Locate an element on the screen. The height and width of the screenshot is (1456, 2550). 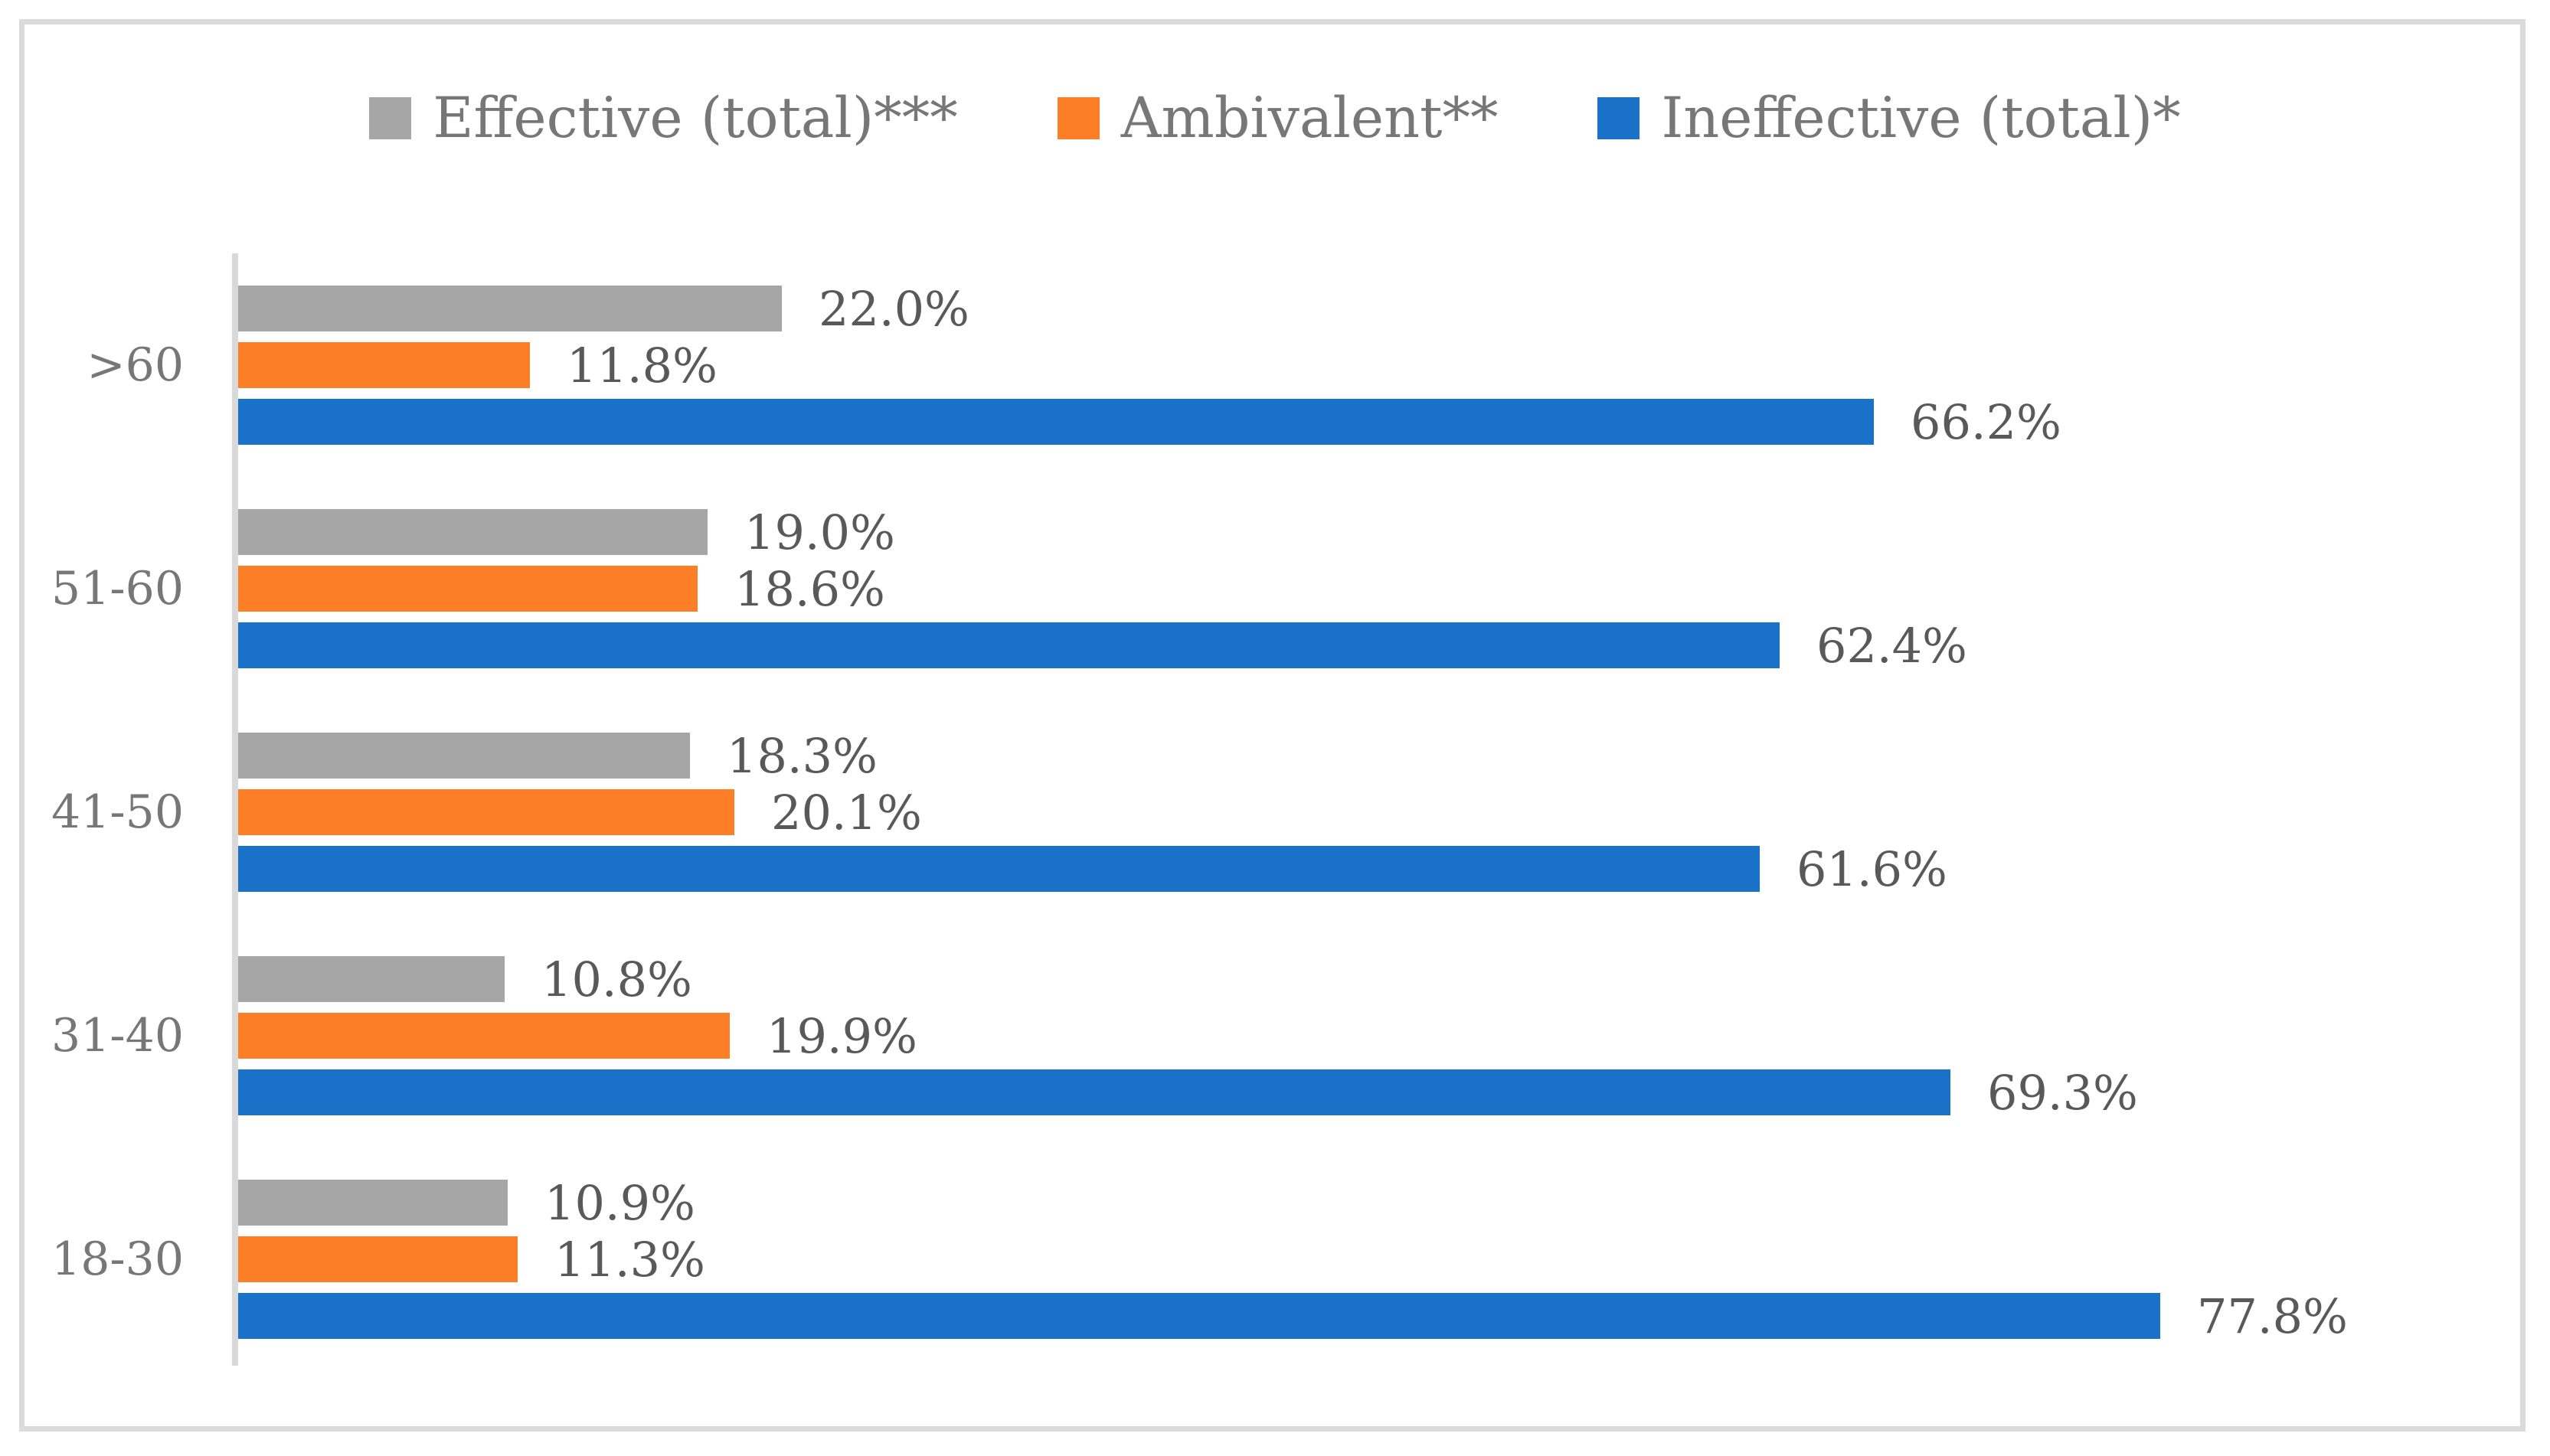
category-label-51-60: 51-60 is located at coordinates (117, 588).